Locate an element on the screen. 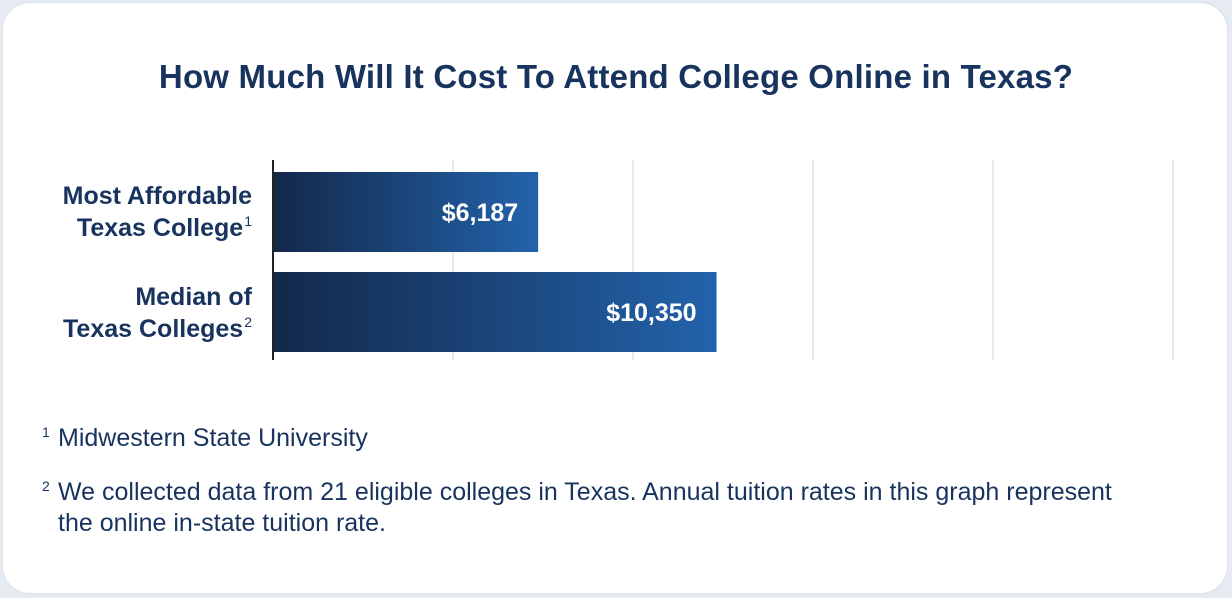  category-label-line1: Most Affordable is located at coordinates (157, 196).